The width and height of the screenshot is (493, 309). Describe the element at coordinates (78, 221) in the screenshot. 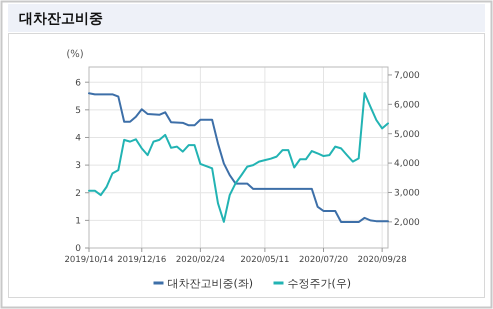

I see `y-tick-label: 1` at that location.